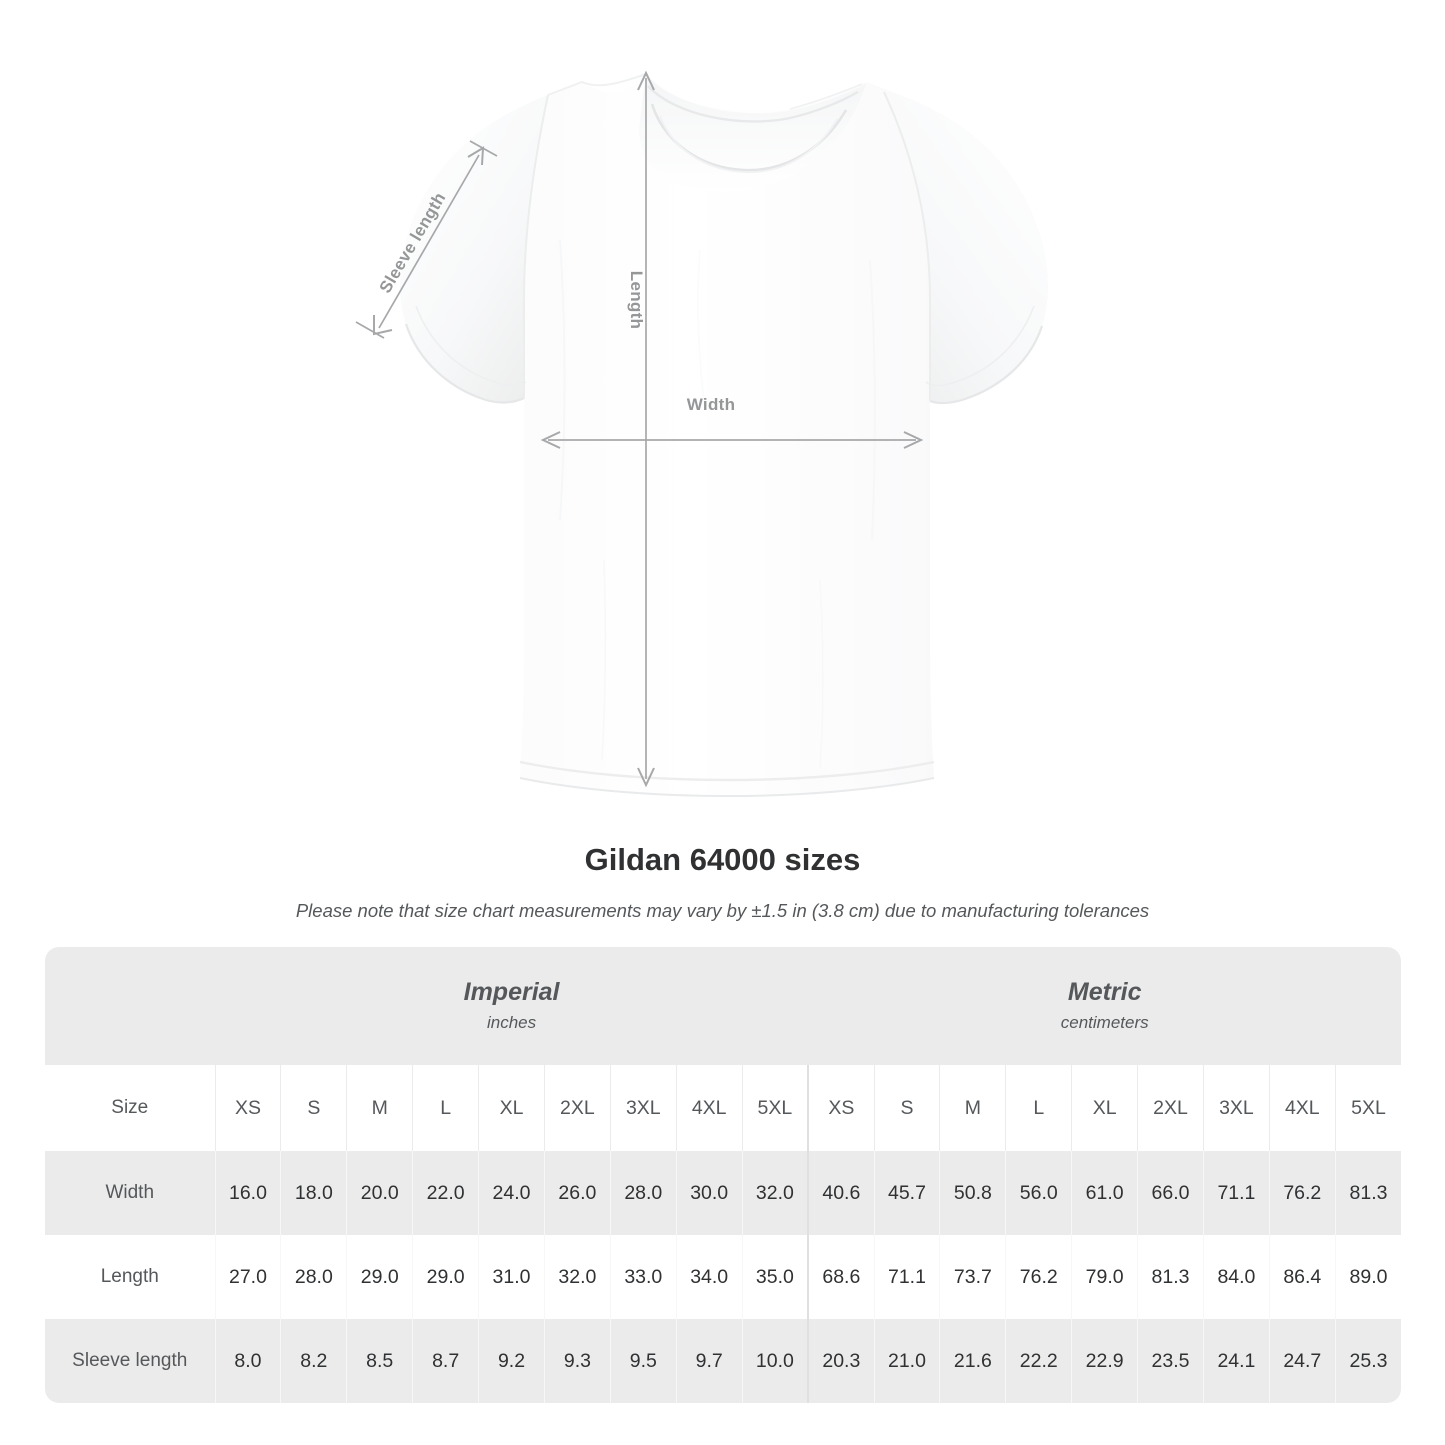 This screenshot has height=1445, width=1445. I want to click on size-header-metric-s: S, so click(906, 1108).